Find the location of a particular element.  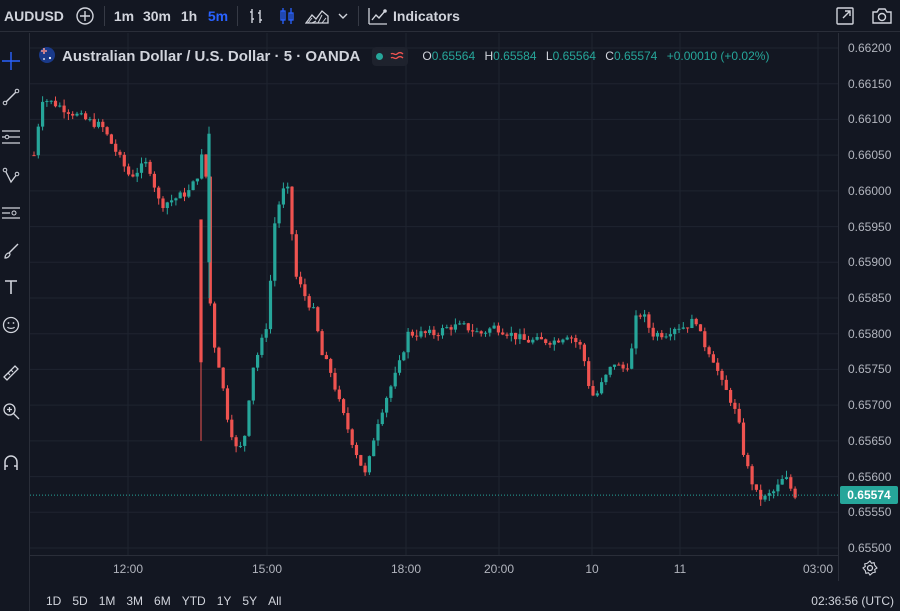

emoji-icon is located at coordinates (11, 325).